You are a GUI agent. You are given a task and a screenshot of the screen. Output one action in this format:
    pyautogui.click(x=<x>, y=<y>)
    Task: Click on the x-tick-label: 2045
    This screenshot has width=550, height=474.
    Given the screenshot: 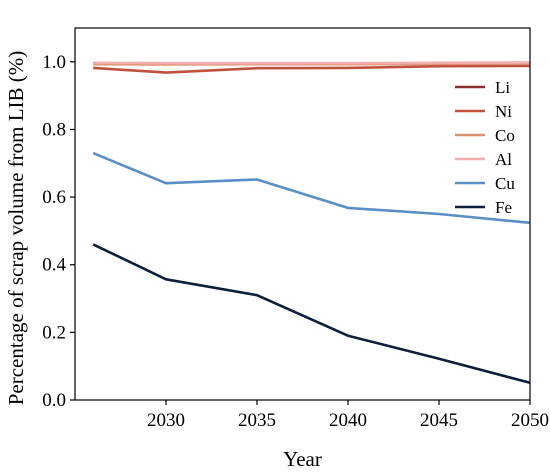 What is the action you would take?
    pyautogui.click(x=439, y=420)
    